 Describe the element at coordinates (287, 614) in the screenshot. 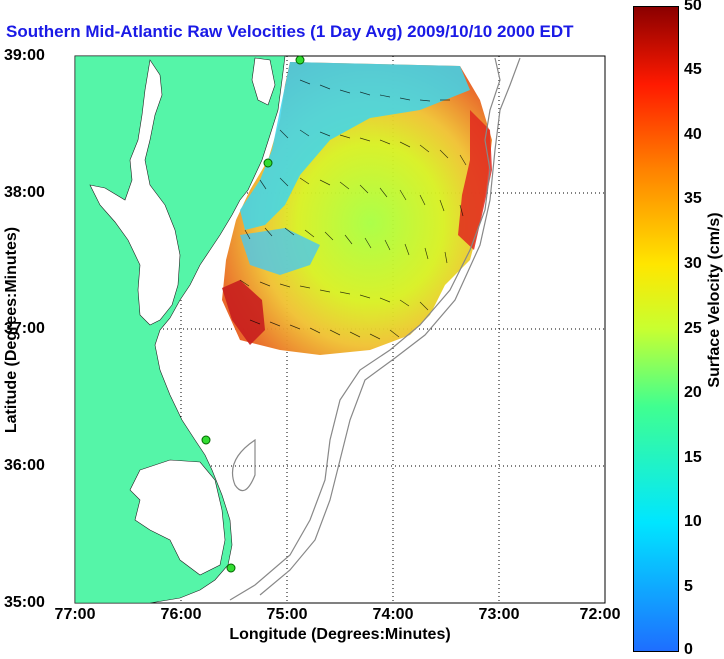

I see `x-tick-label: 75:00` at that location.